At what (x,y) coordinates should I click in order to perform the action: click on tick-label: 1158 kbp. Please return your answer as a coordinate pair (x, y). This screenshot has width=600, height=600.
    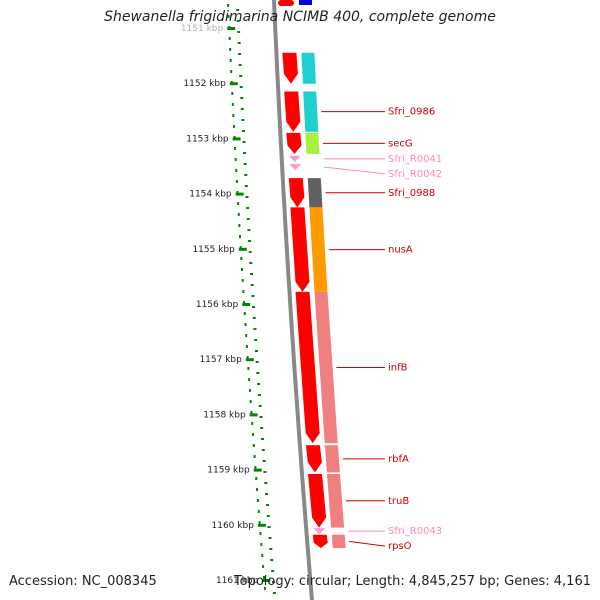
    Looking at the image, I should click on (224, 415).